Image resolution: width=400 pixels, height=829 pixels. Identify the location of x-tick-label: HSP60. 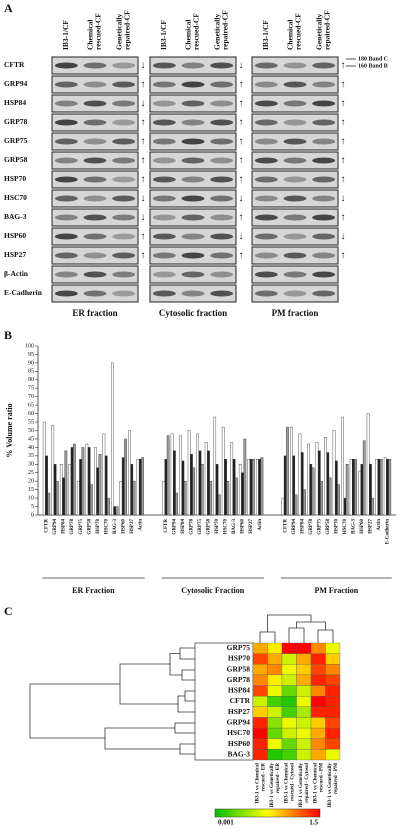
(362, 526).